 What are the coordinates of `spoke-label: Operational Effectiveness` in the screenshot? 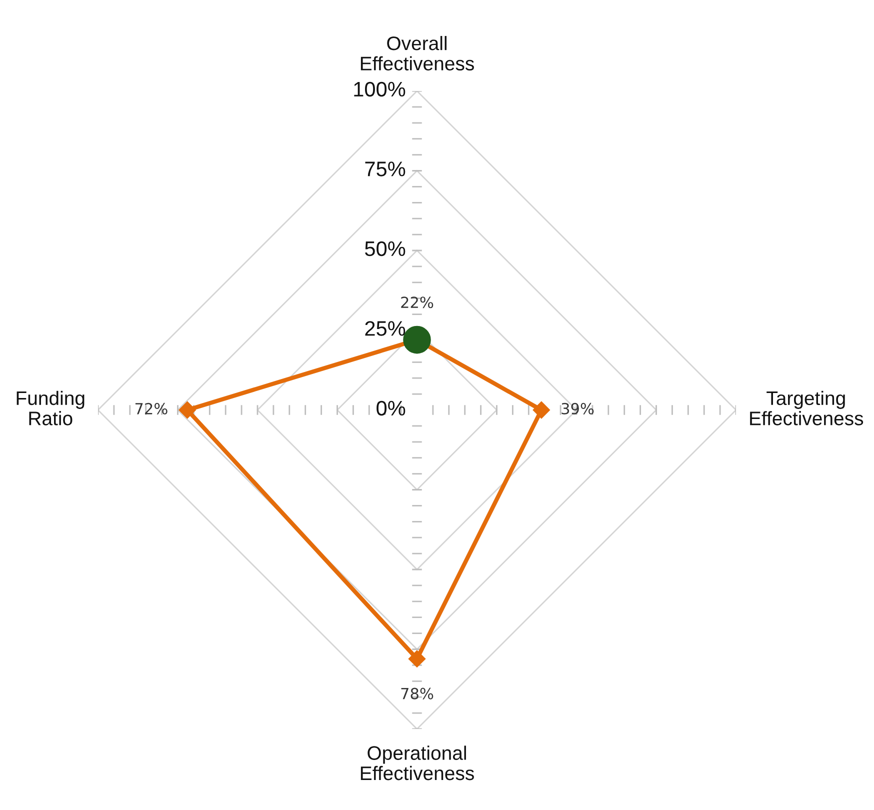 It's located at (417, 763).